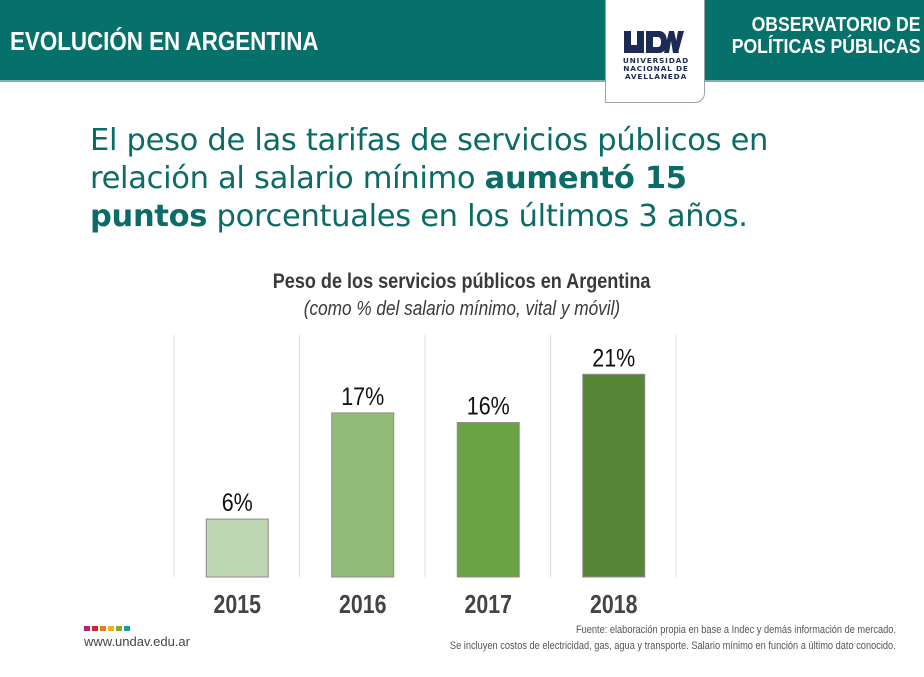 Image resolution: width=924 pixels, height=677 pixels. What do you see at coordinates (656, 76) in the screenshot?
I see `logo-line-3: AVELLANEDA` at bounding box center [656, 76].